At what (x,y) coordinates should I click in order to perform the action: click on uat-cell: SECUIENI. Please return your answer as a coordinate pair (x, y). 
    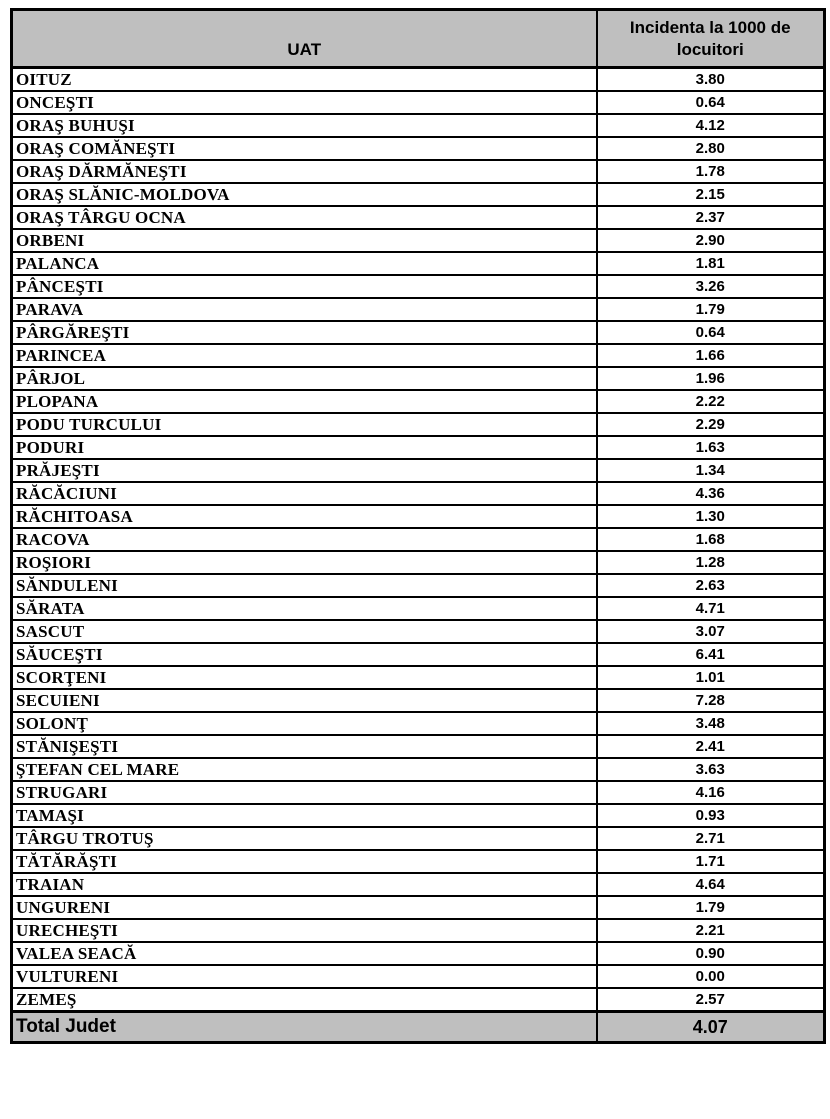
    Looking at the image, I should click on (304, 700).